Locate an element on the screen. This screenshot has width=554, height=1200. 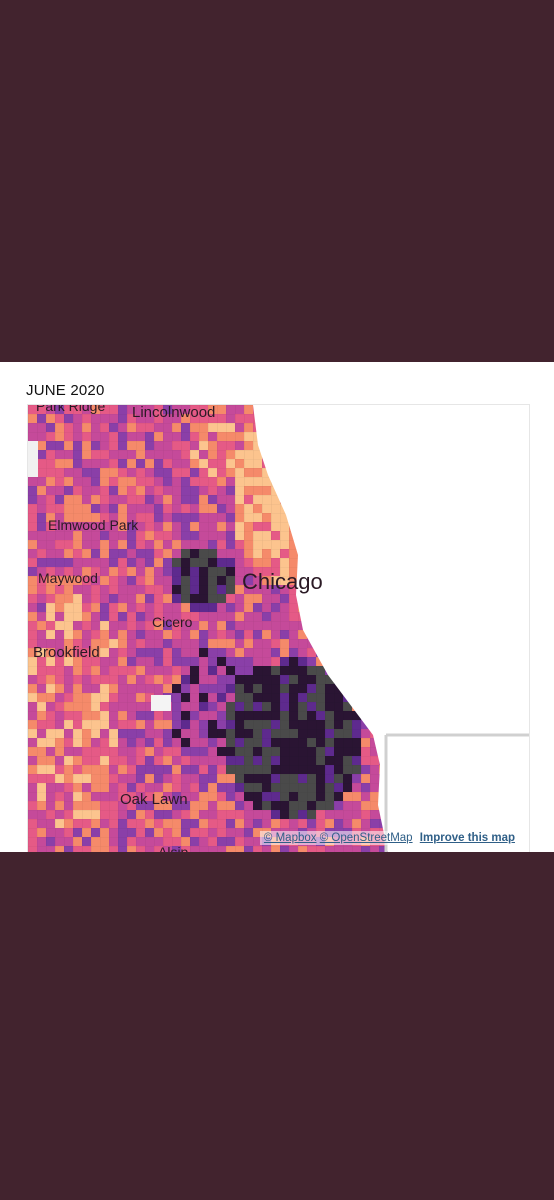
improve-map-link: Improve this map is located at coordinates (467, 838).